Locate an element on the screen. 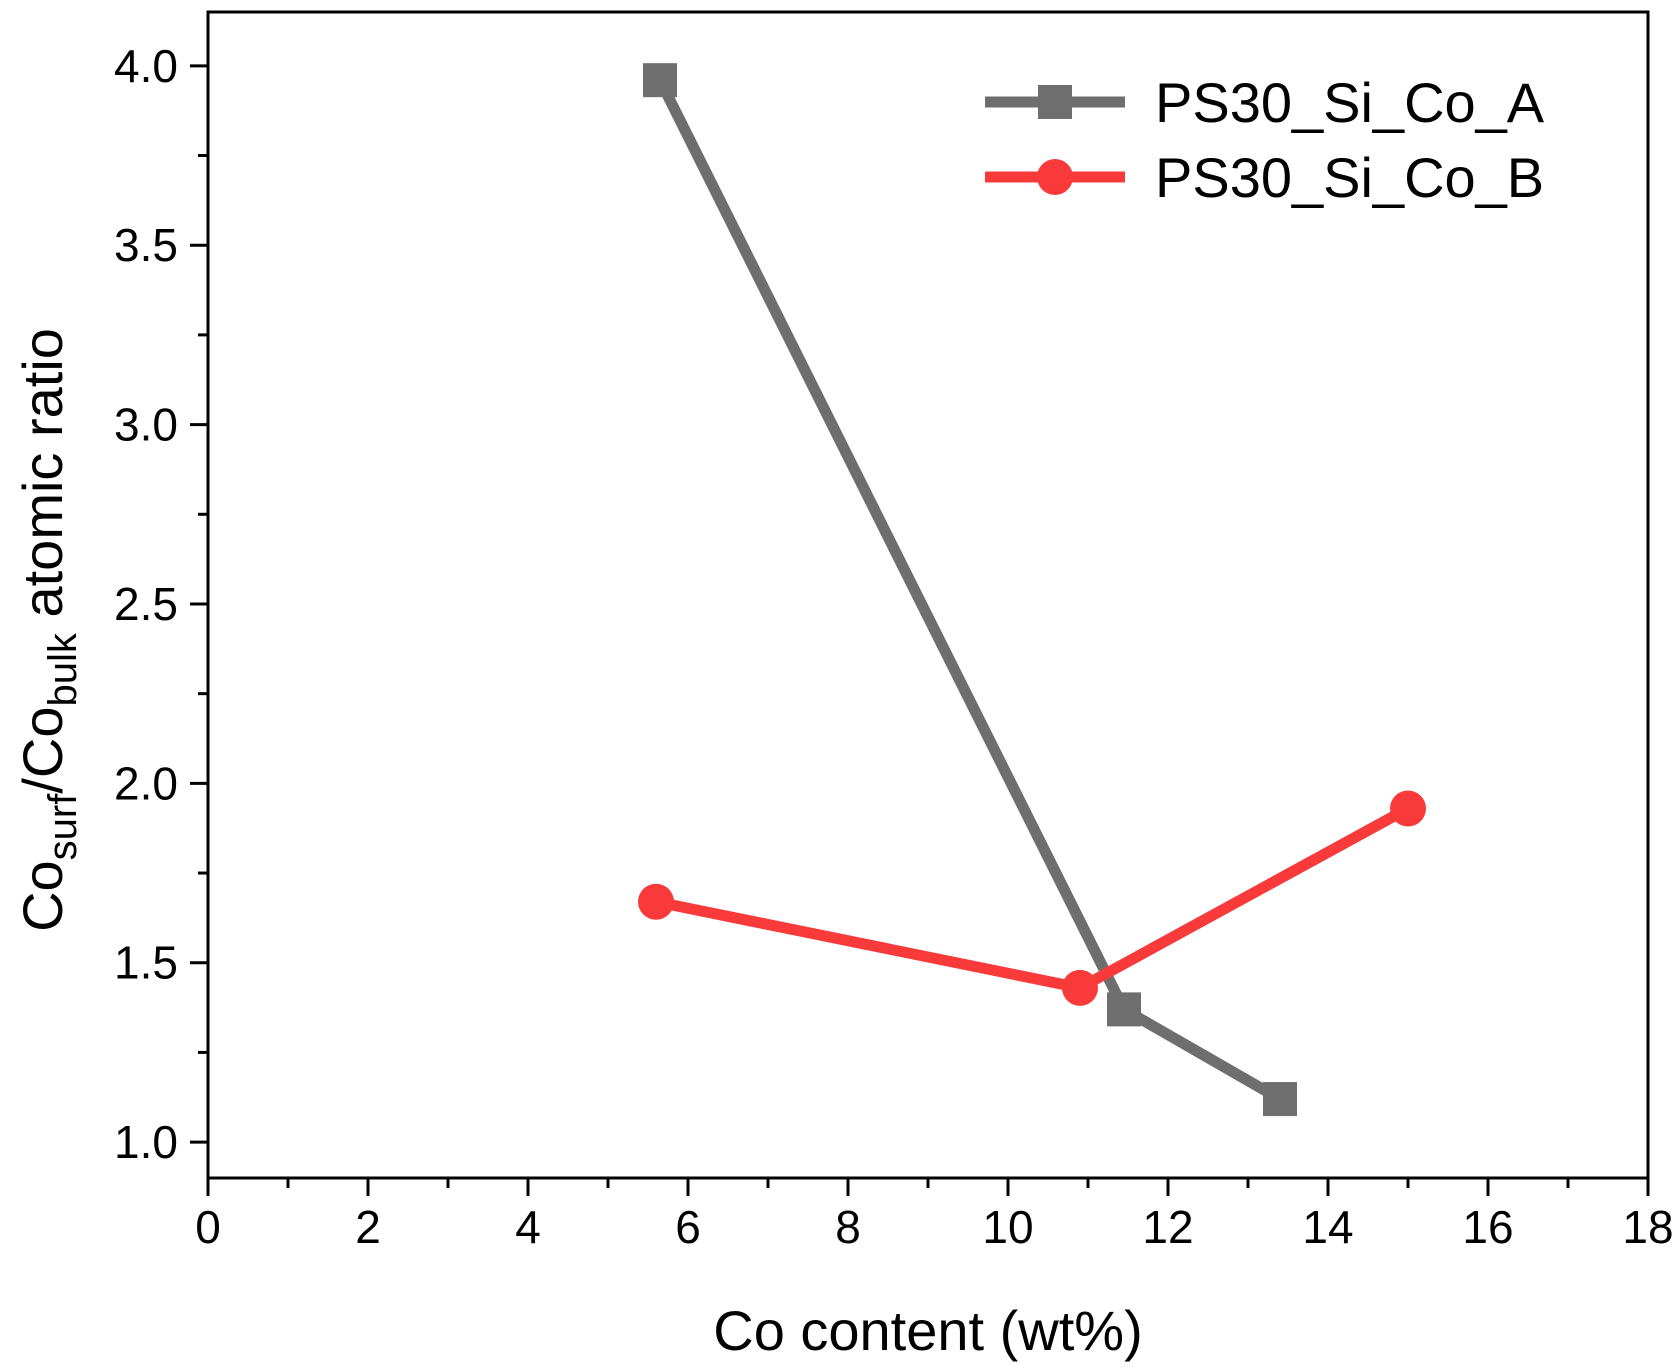 The width and height of the screenshot is (1679, 1368). x-tick-label: 10 is located at coordinates (1007, 1227).